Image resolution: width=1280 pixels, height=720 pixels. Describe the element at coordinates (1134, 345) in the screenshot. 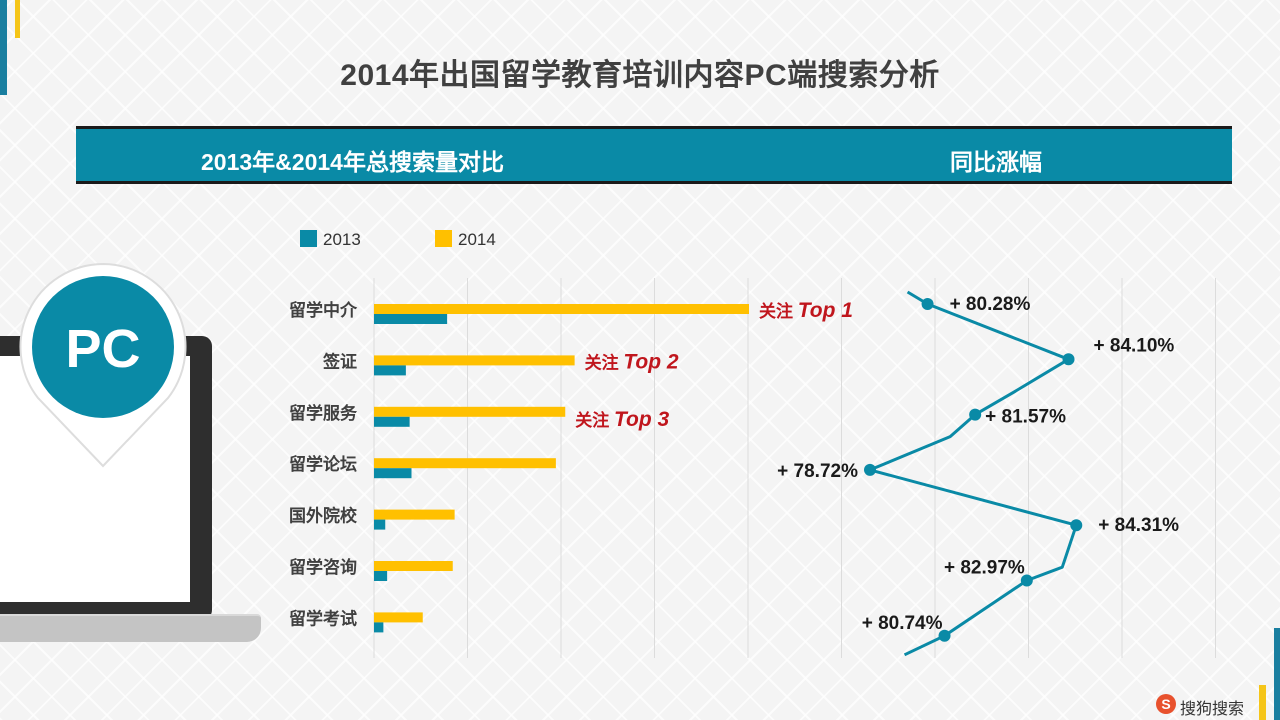

I see `growth-label: + 84.10%` at that location.